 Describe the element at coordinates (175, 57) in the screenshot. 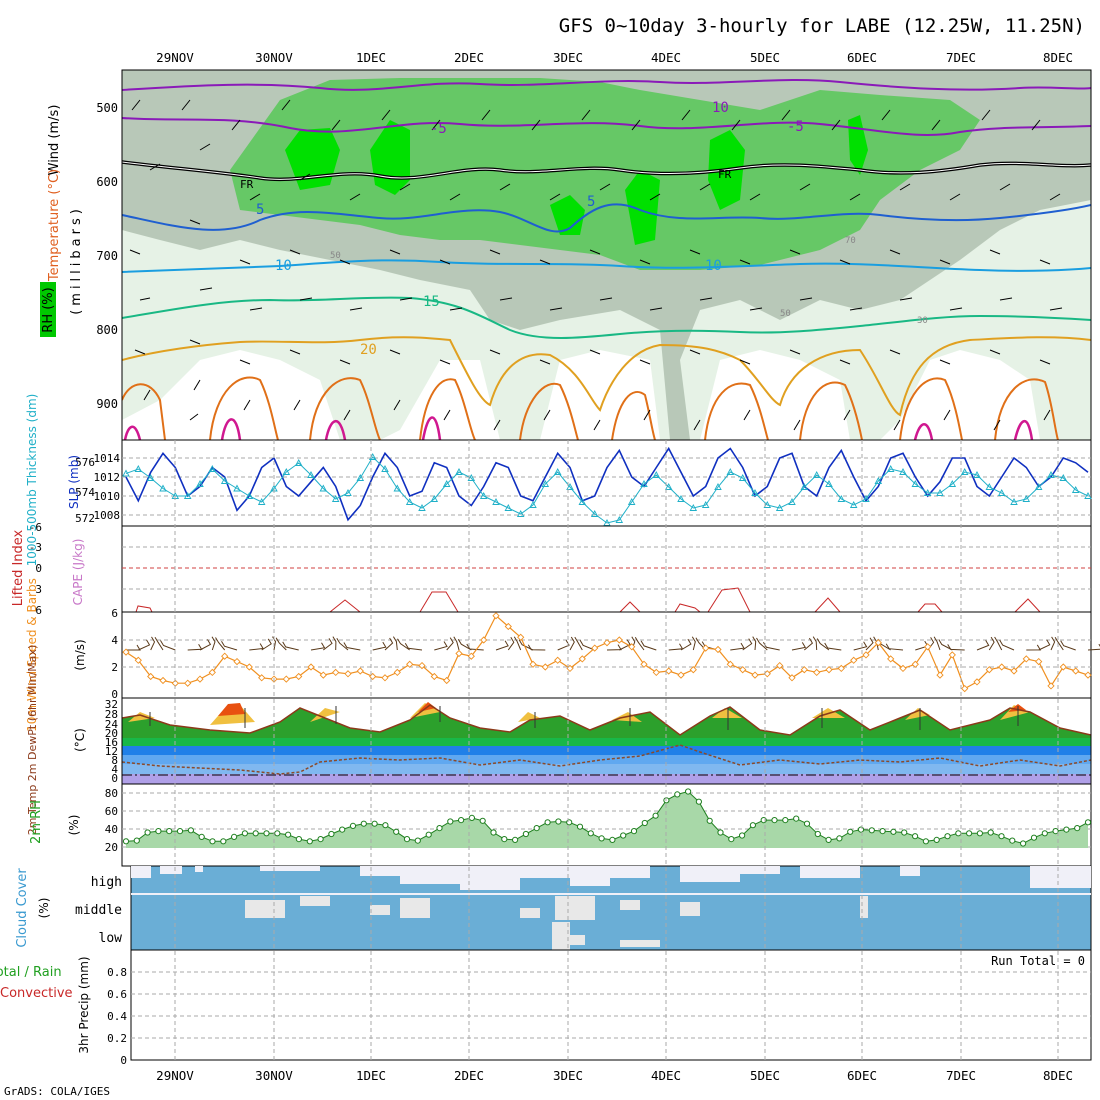

I see `top-date-label: 29NOV` at that location.